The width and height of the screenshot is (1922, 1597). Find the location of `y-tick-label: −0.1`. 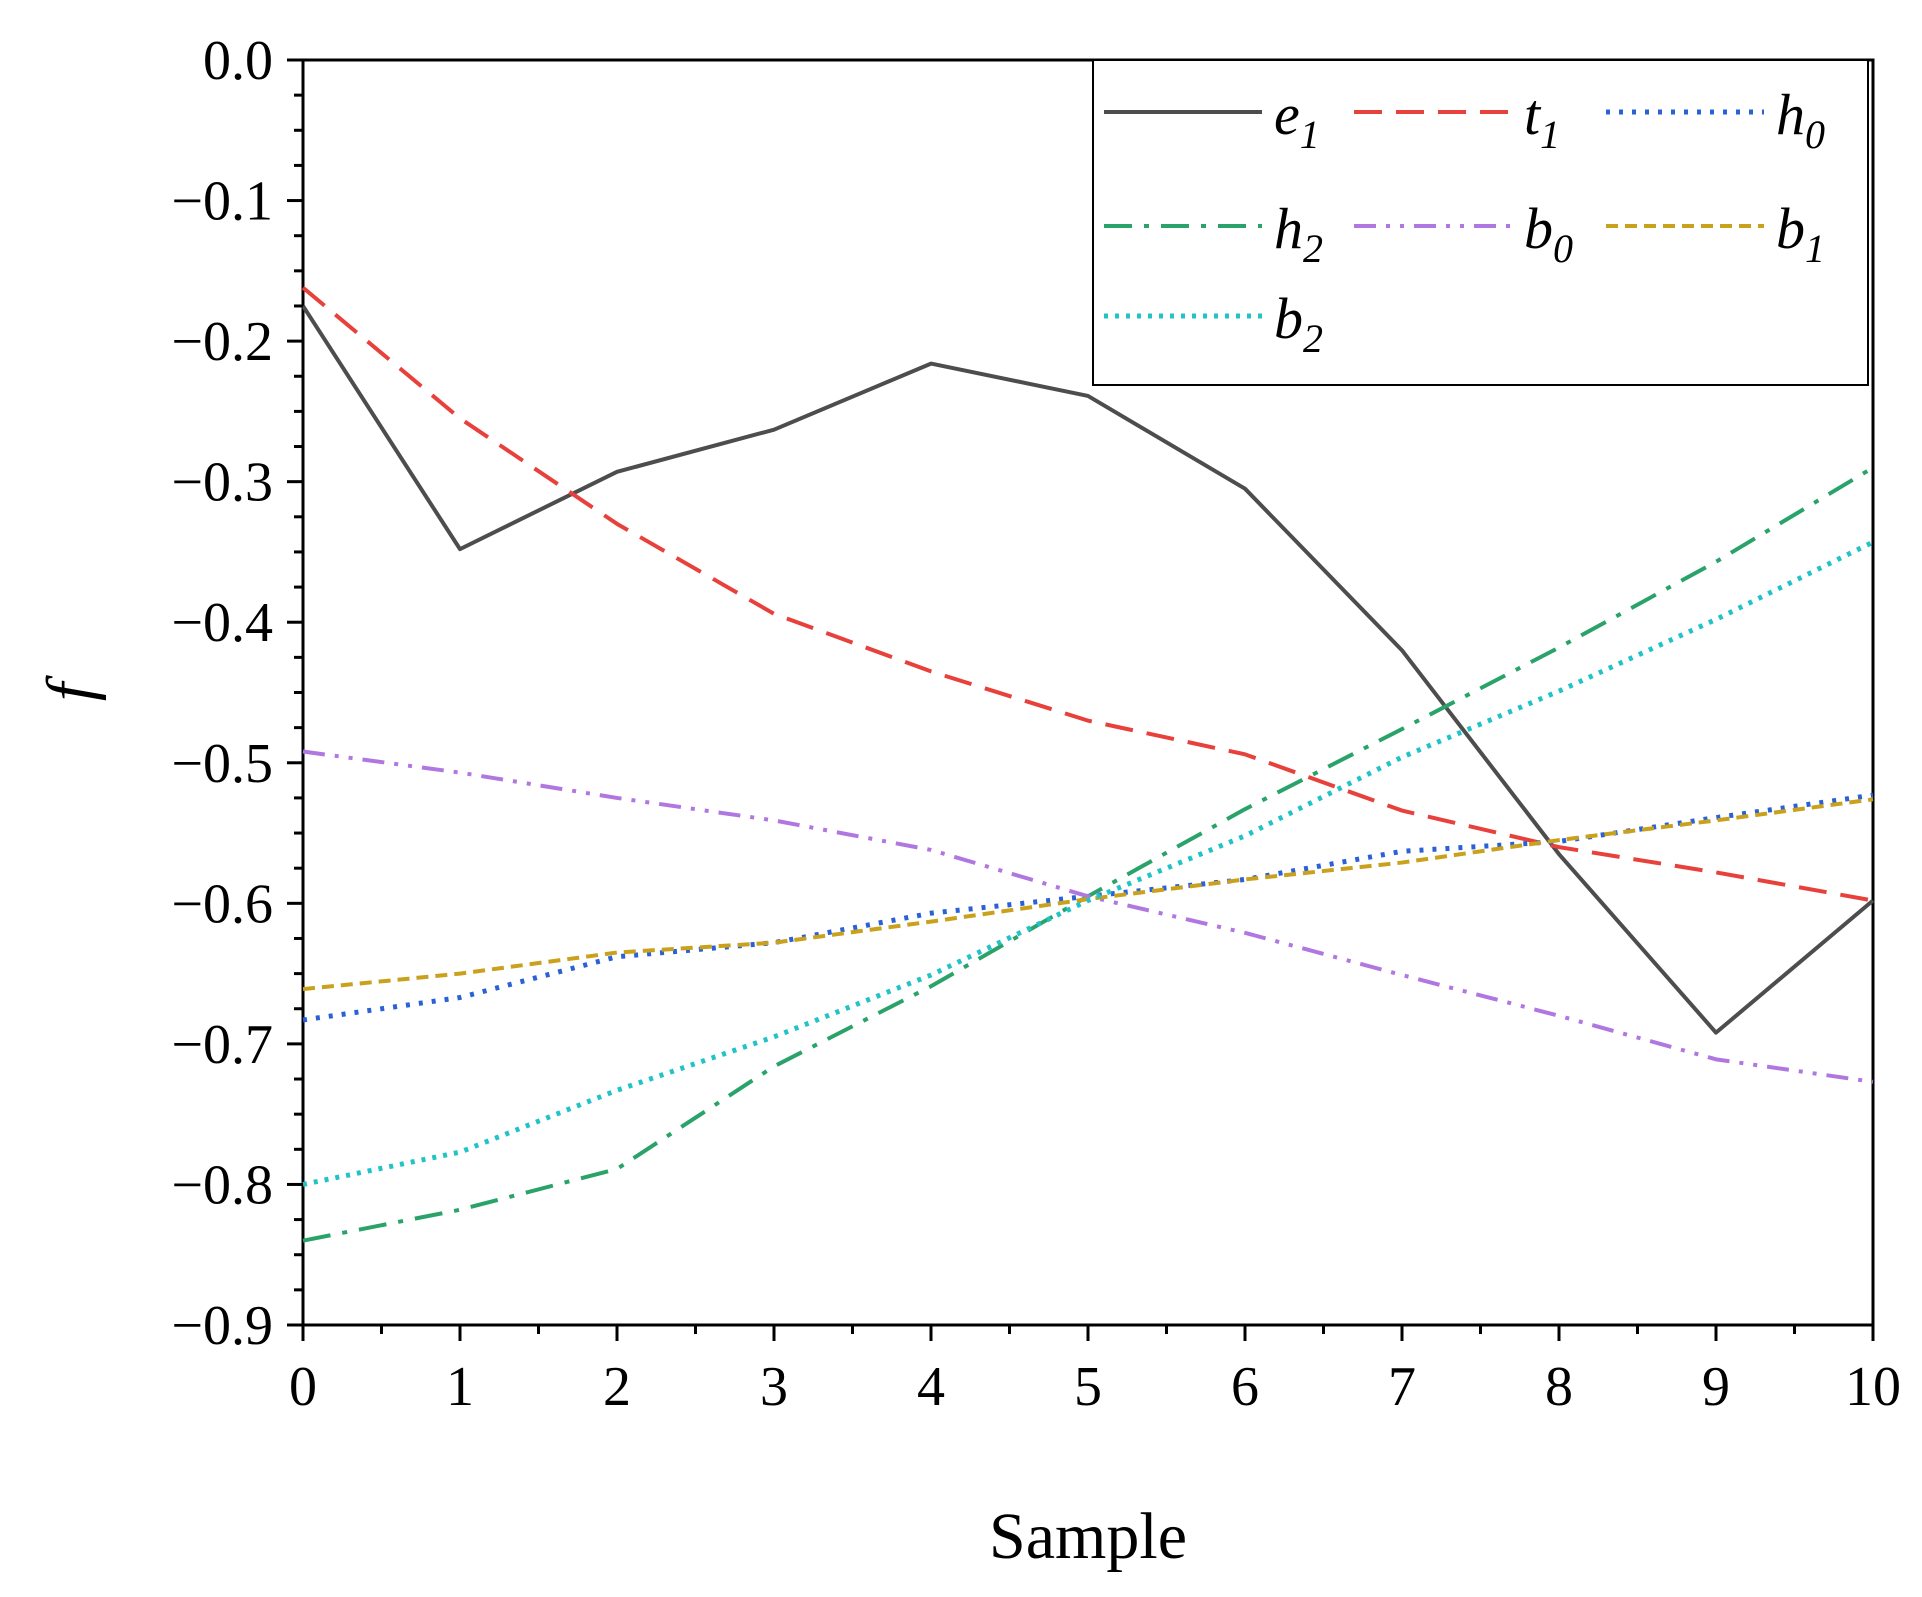

y-tick-label: −0.1 is located at coordinates (222, 202).